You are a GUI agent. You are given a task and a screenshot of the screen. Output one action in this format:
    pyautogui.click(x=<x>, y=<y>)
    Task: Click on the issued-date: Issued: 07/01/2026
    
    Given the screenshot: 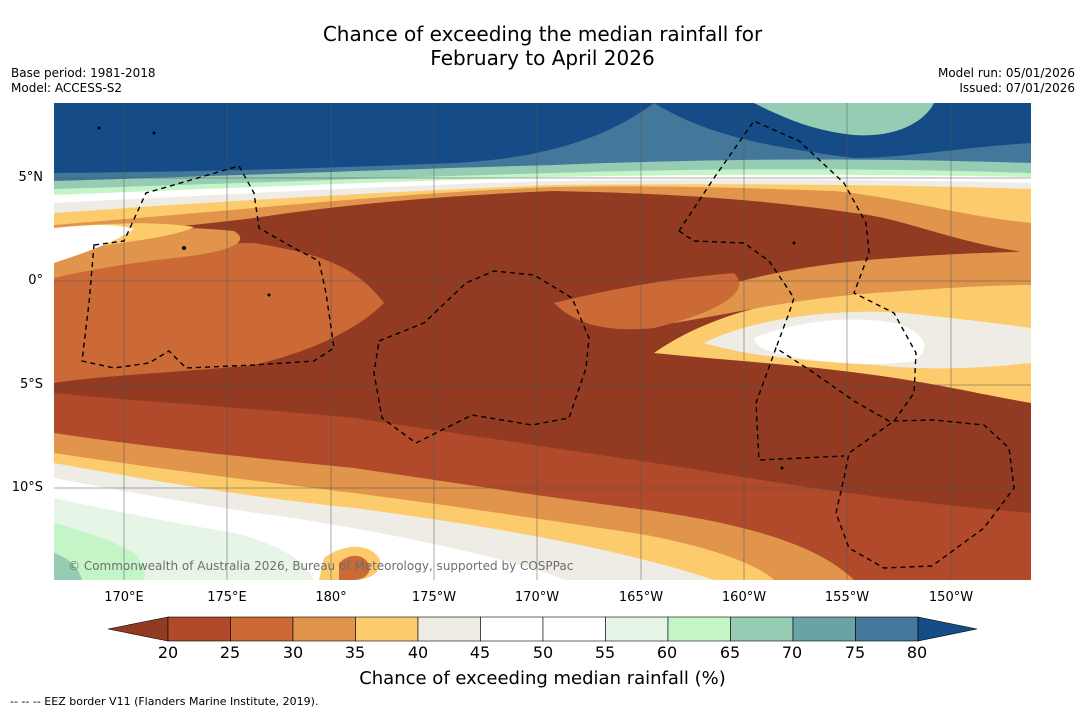 What is the action you would take?
    pyautogui.click(x=1017, y=88)
    